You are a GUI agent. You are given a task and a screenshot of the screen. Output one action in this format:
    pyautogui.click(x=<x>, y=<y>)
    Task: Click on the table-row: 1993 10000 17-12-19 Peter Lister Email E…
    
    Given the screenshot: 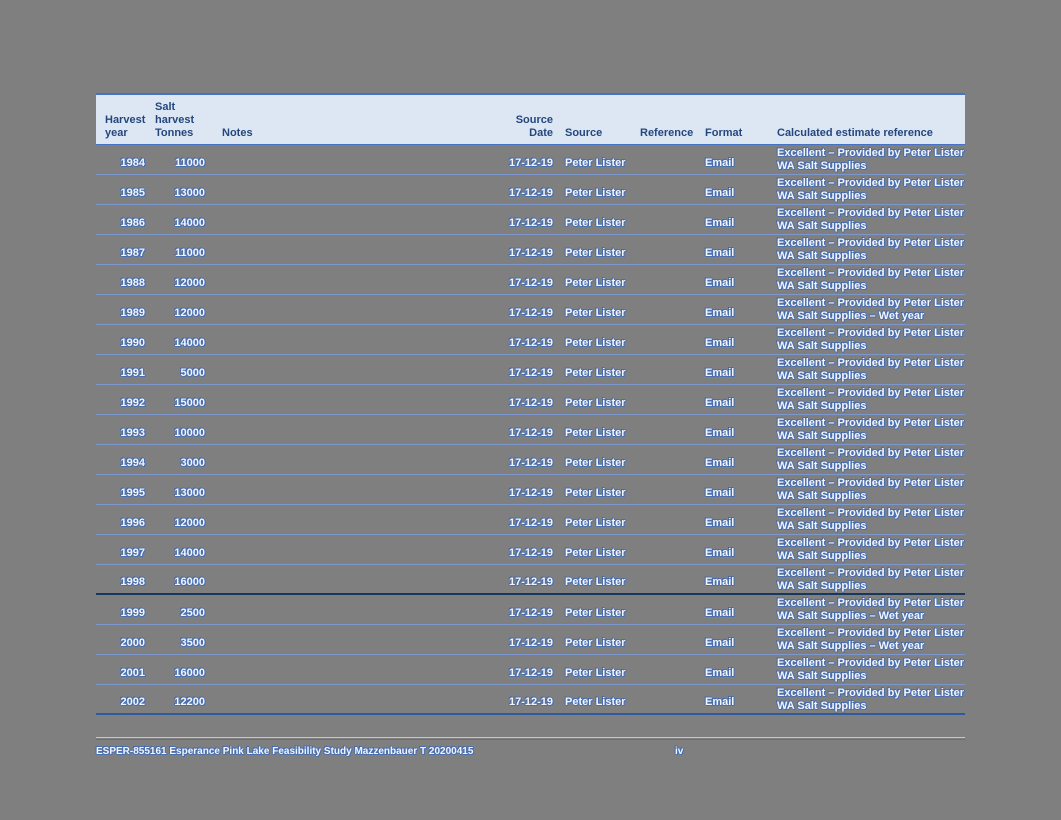 What is the action you would take?
    pyautogui.click(x=530, y=429)
    